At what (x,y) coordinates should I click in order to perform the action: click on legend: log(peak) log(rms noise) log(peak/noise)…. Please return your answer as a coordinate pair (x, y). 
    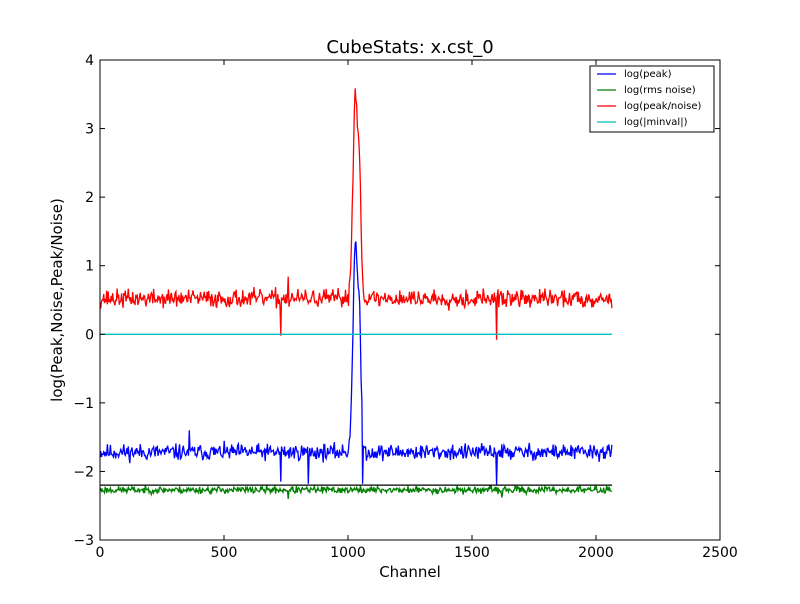
    Looking at the image, I should click on (652, 99).